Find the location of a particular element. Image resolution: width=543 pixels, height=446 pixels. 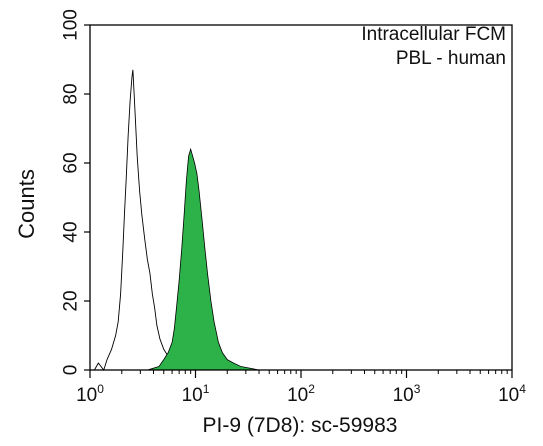

series-filled-histogram is located at coordinates (203, 259).